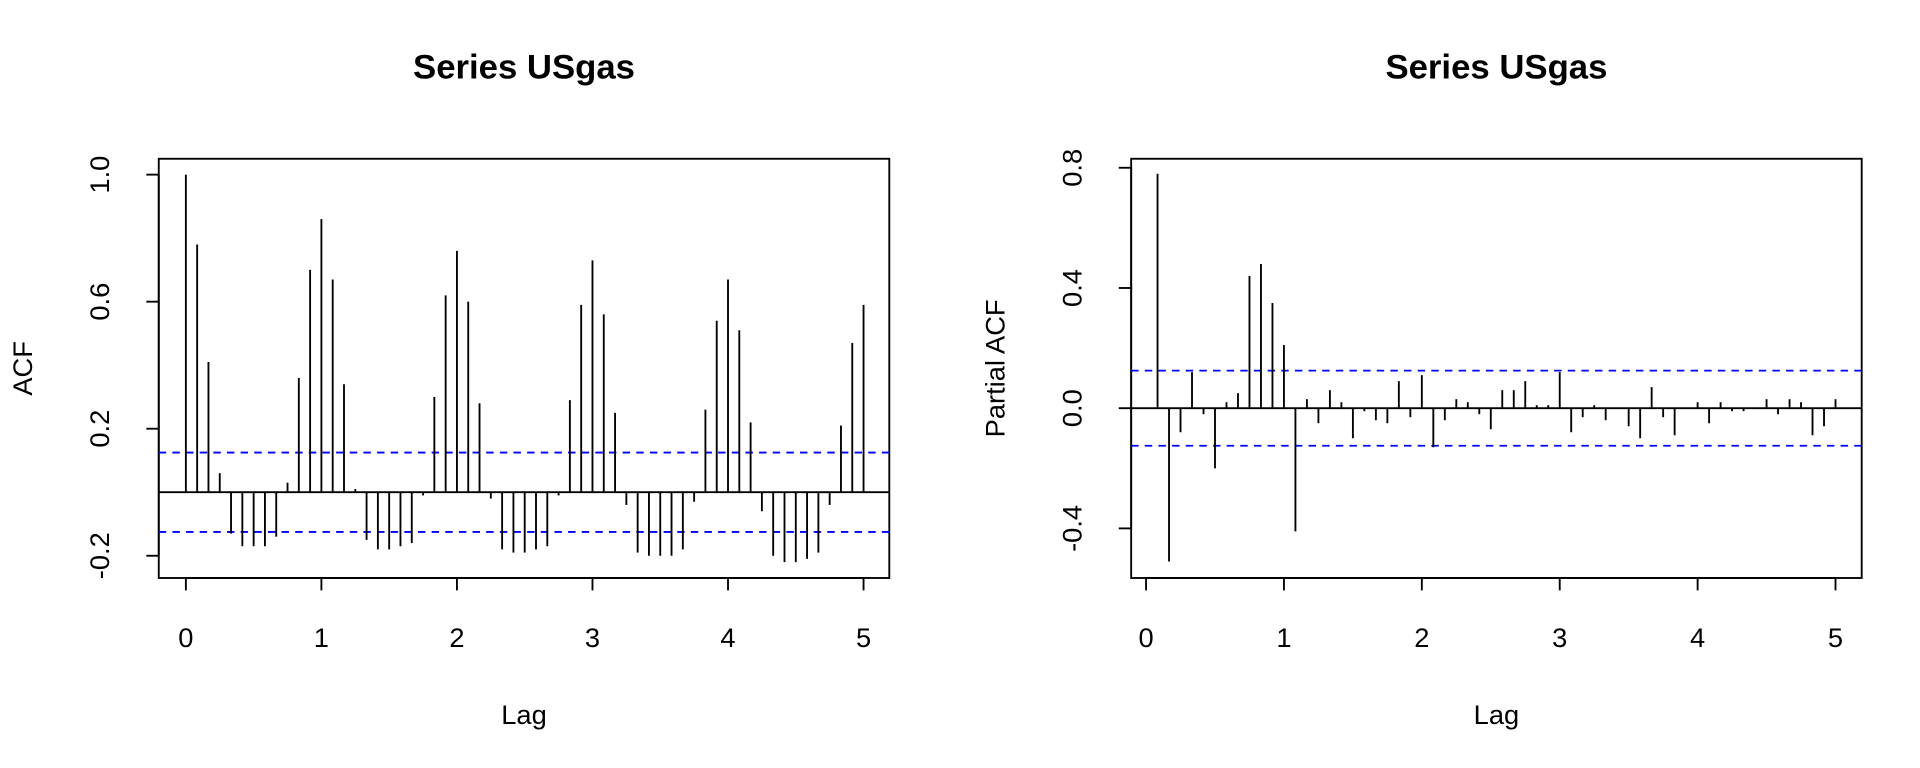 The height and width of the screenshot is (768, 1920). What do you see at coordinates (1071, 408) in the screenshot?
I see `y-tick-label: 0.0` at bounding box center [1071, 408].